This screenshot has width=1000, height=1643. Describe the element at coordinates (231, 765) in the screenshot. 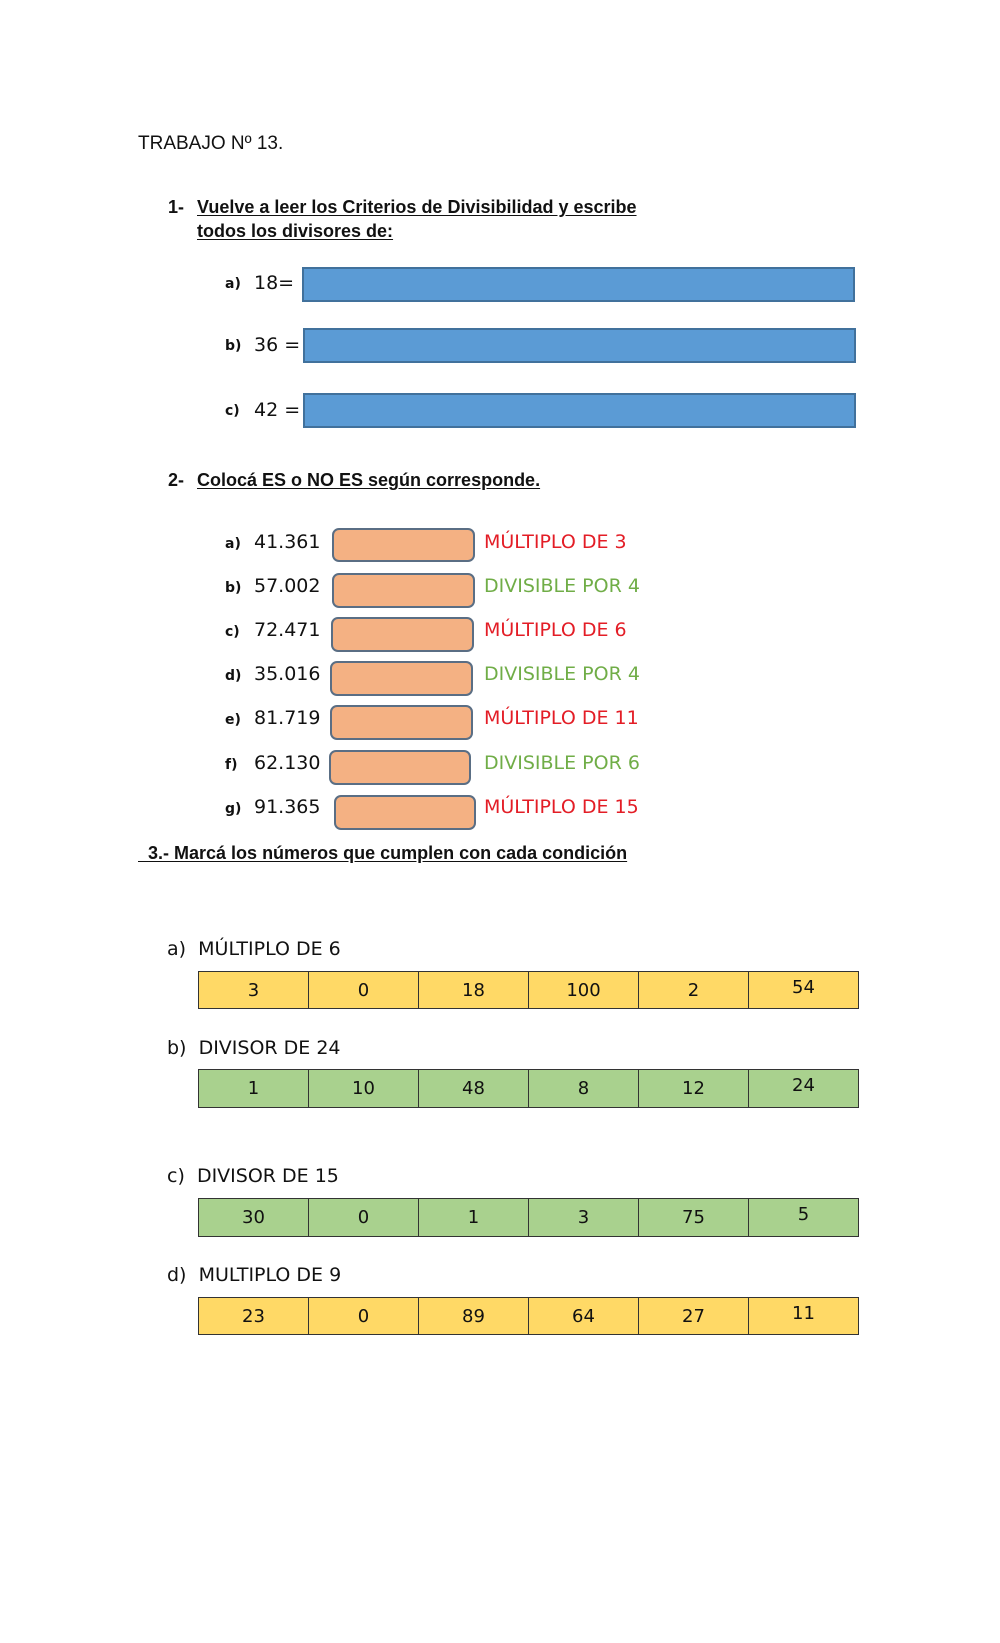

I see `item-label: f)` at that location.